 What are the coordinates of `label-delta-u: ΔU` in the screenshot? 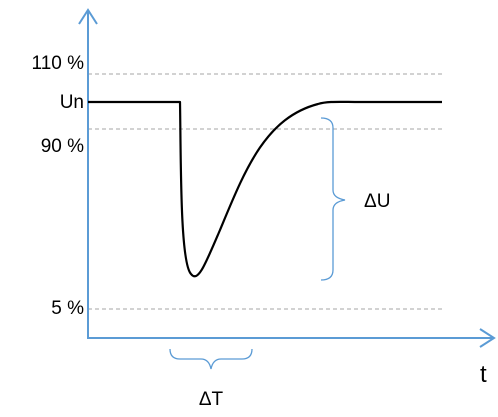 It's located at (377, 201).